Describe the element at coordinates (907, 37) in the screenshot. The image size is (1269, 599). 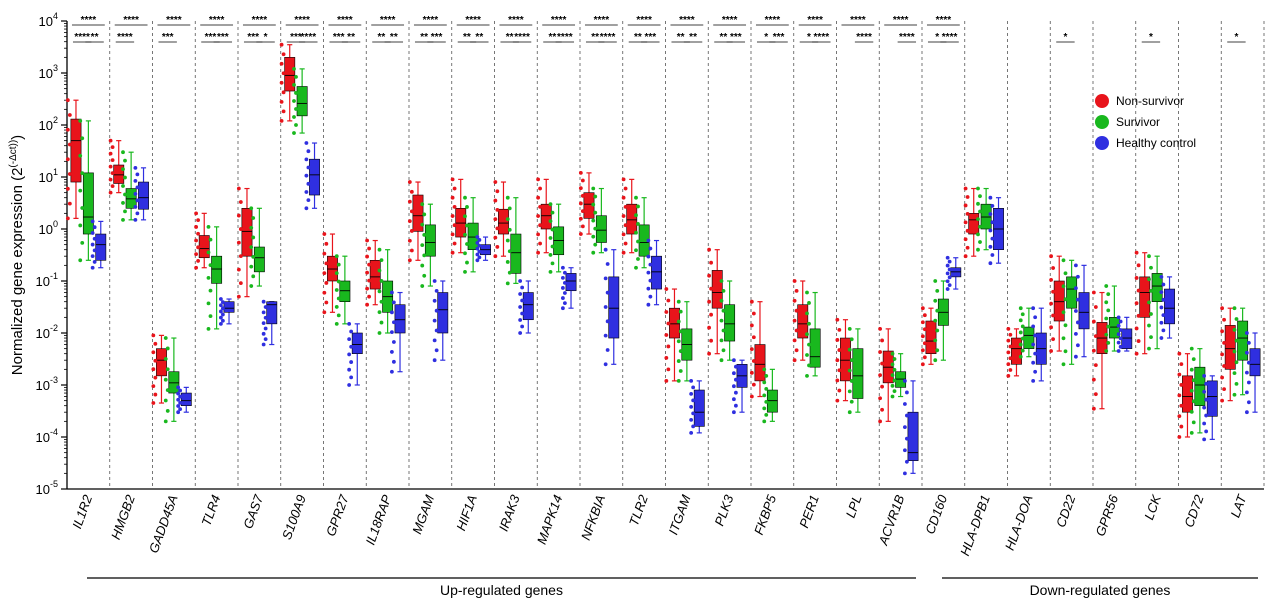
I see `sig-label-sh: ****` at that location.